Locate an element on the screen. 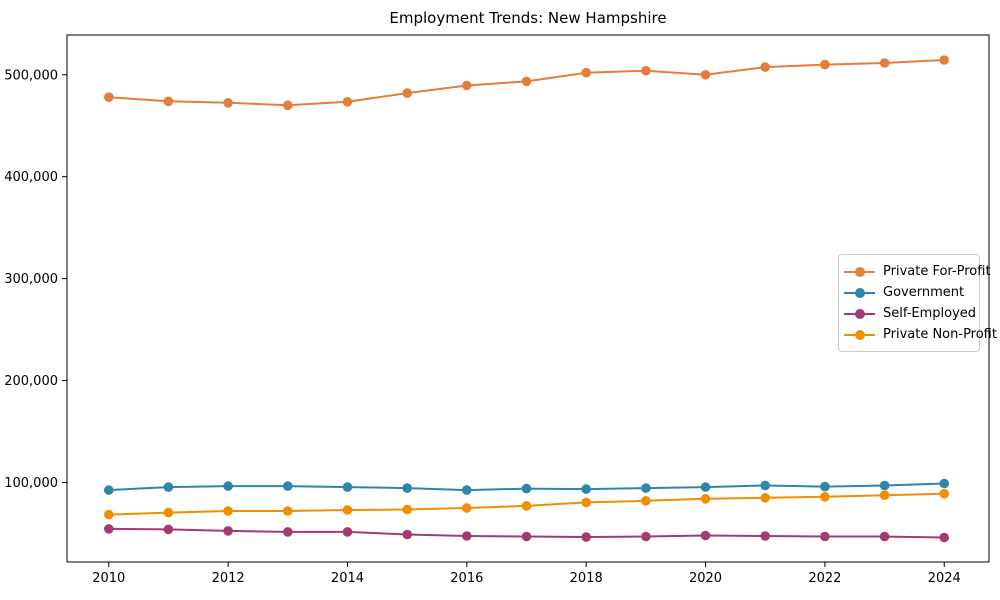 The width and height of the screenshot is (1000, 600). x-axis-tick-label: 2010 is located at coordinates (108, 578).